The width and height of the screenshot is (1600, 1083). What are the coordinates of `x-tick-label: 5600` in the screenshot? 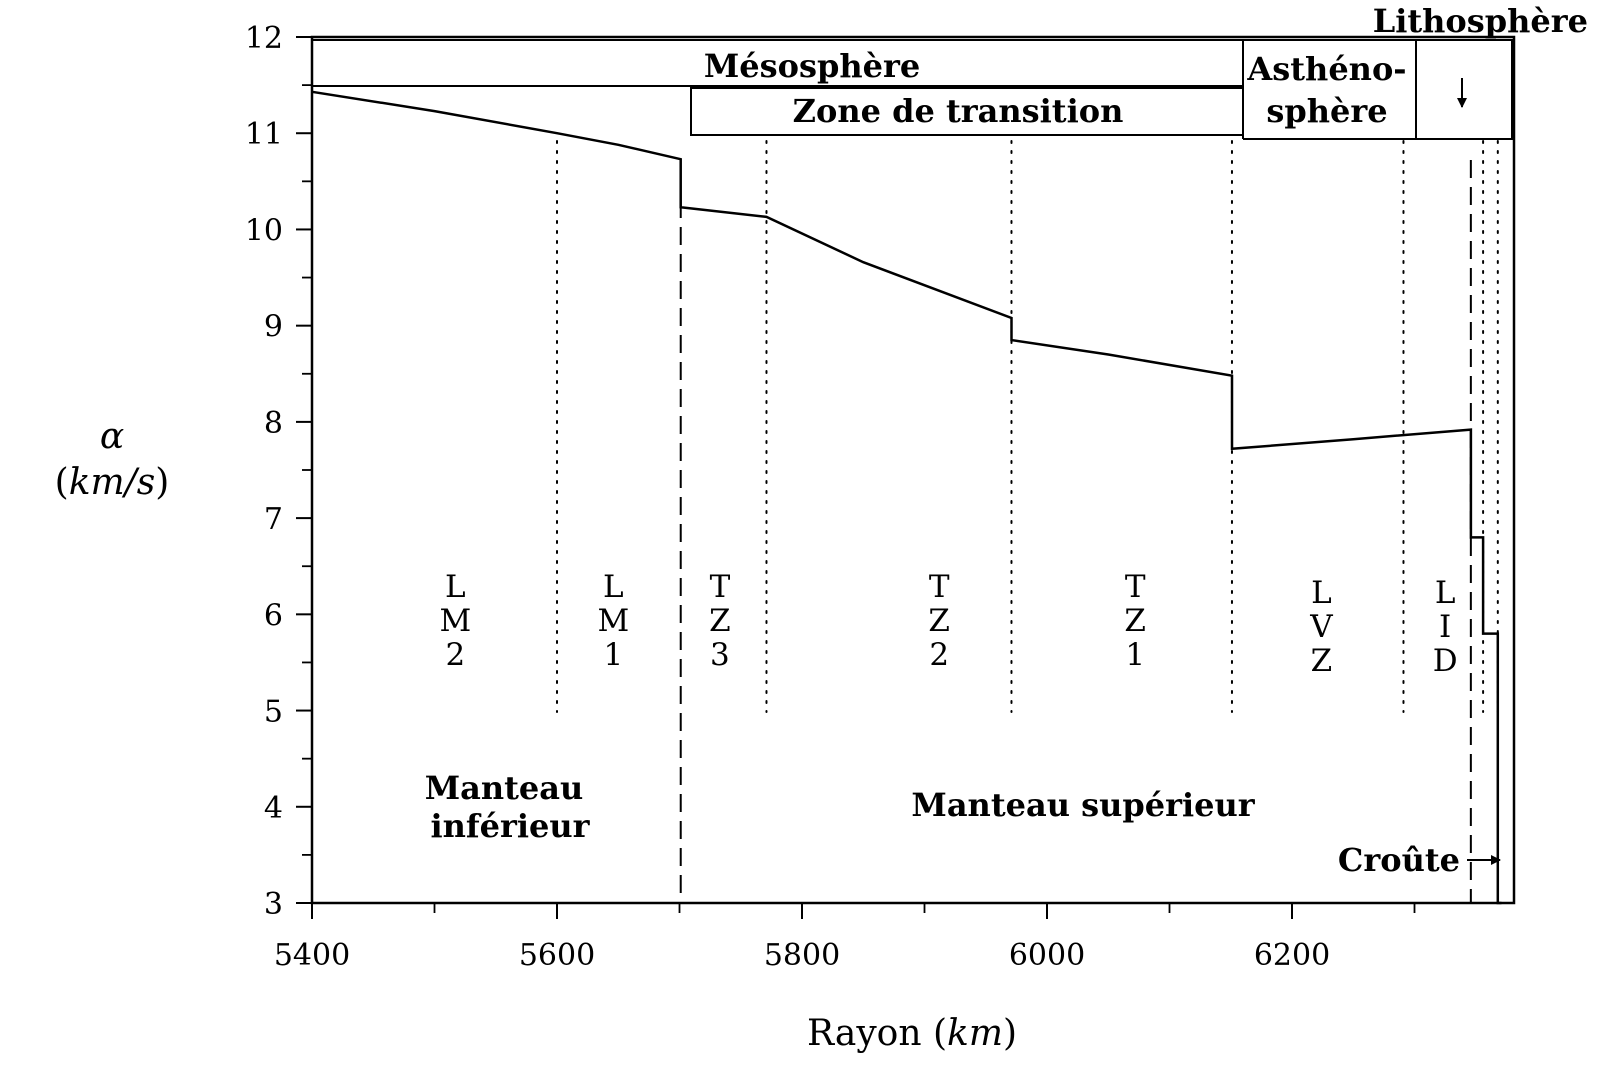 It's located at (557, 955).